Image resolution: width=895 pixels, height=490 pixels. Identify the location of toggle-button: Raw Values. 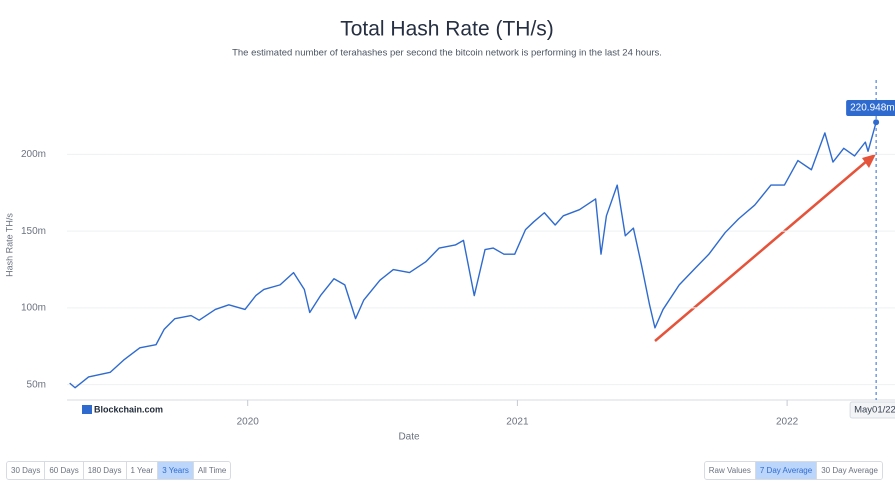
(730, 470).